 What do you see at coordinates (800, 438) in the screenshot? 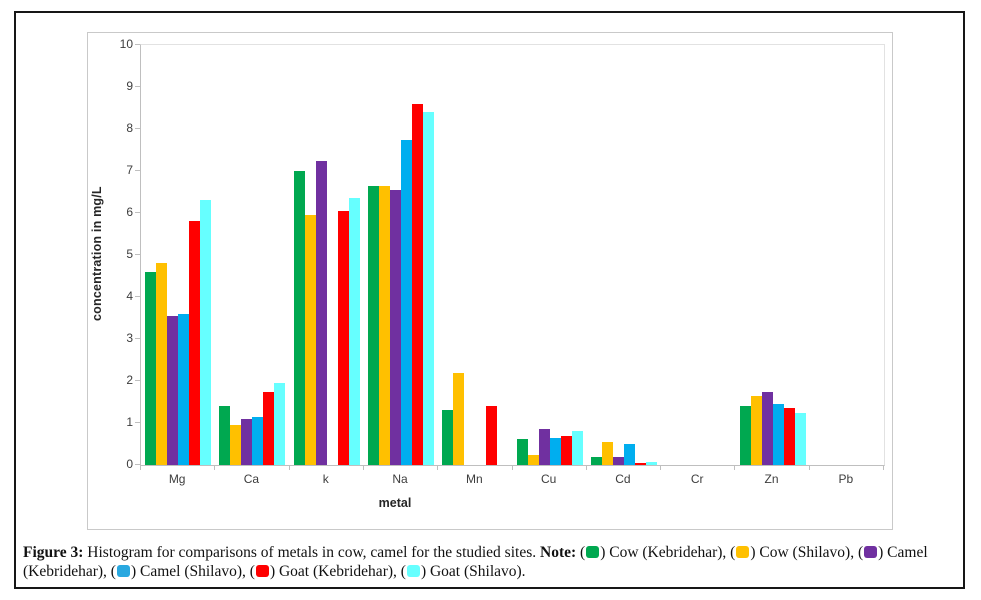
I see `bar-goat-shilavo-zn` at bounding box center [800, 438].